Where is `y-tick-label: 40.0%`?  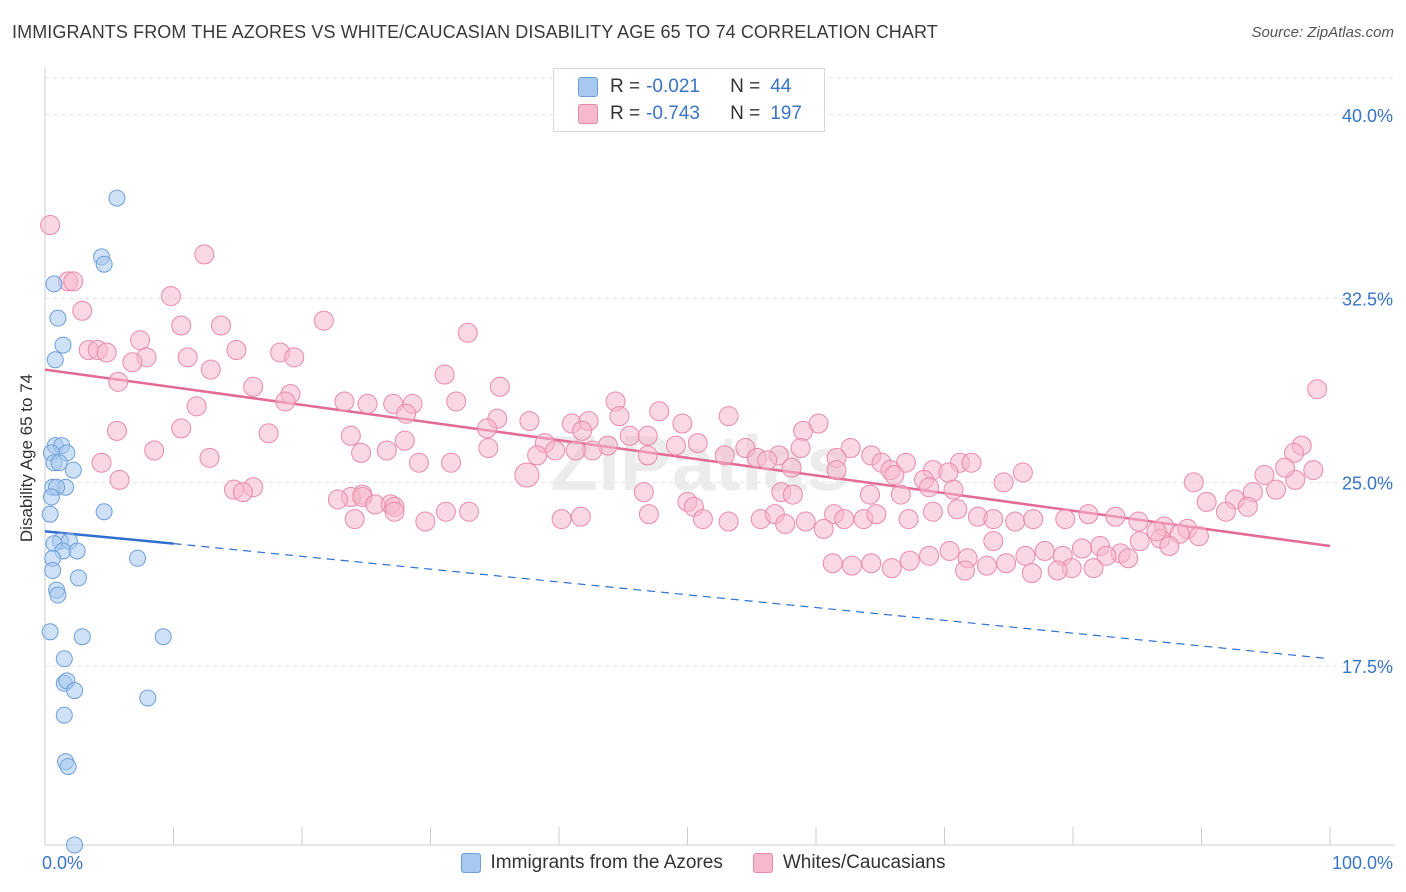
y-tick-label: 40.0% is located at coordinates (1367, 116).